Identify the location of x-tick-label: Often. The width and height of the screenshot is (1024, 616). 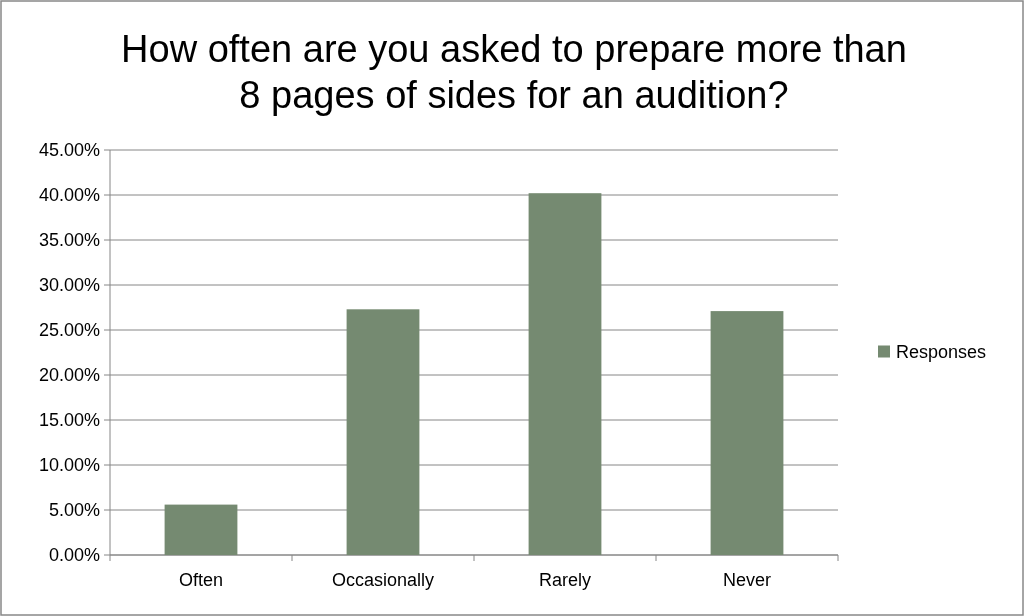
(201, 580).